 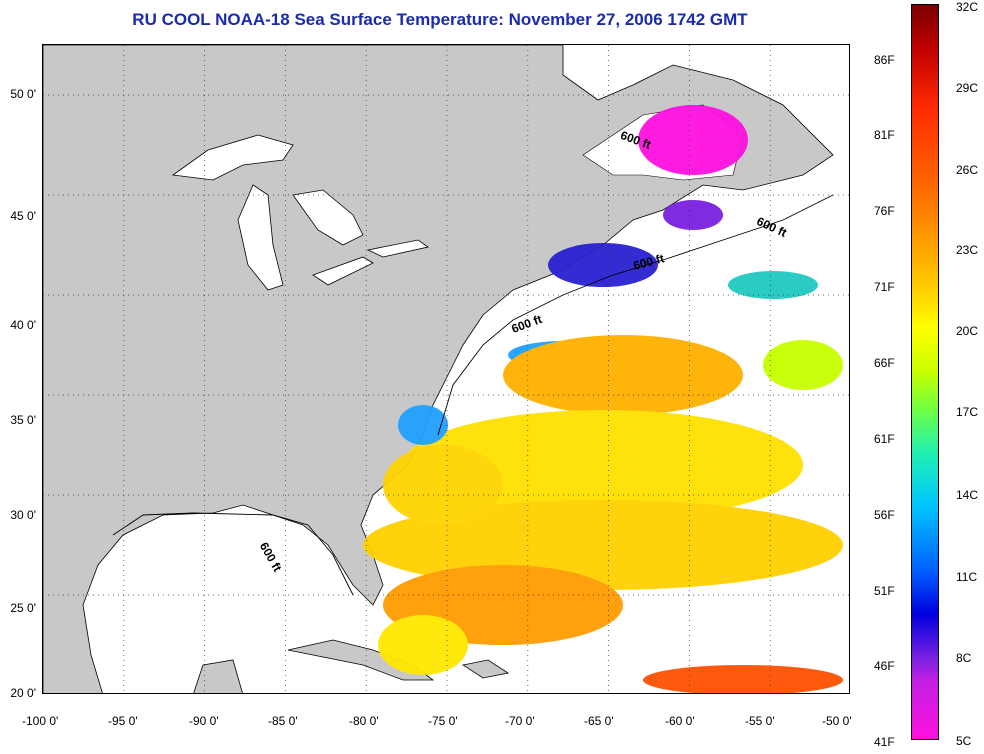 What do you see at coordinates (603, 265) in the screenshot?
I see `sst-patch-gulf-maine` at bounding box center [603, 265].